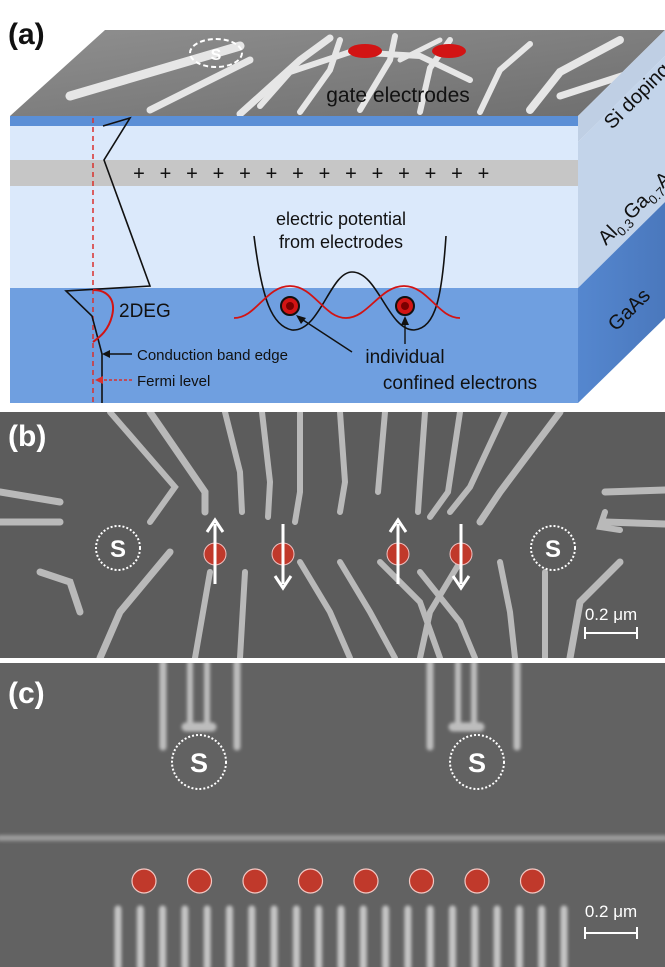 This screenshot has height=967, width=665. I want to click on scale-bar-label-b: 0.2 μm, so click(611, 614).